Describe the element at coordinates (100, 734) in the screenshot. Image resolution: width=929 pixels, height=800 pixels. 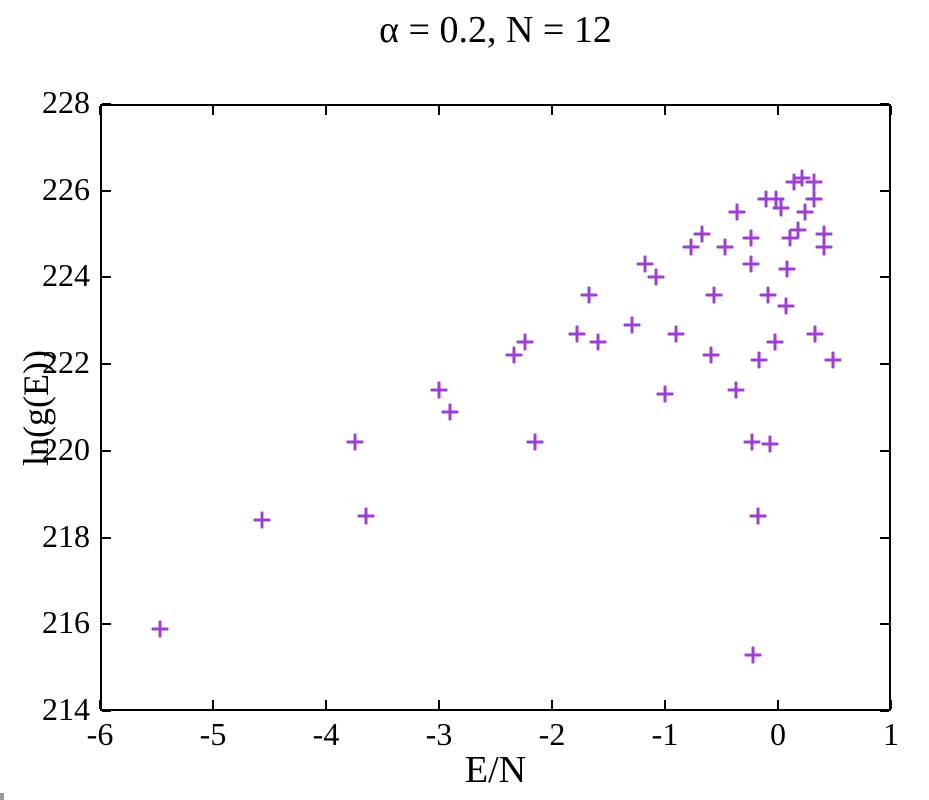
I see `x-tick-label: -6` at that location.